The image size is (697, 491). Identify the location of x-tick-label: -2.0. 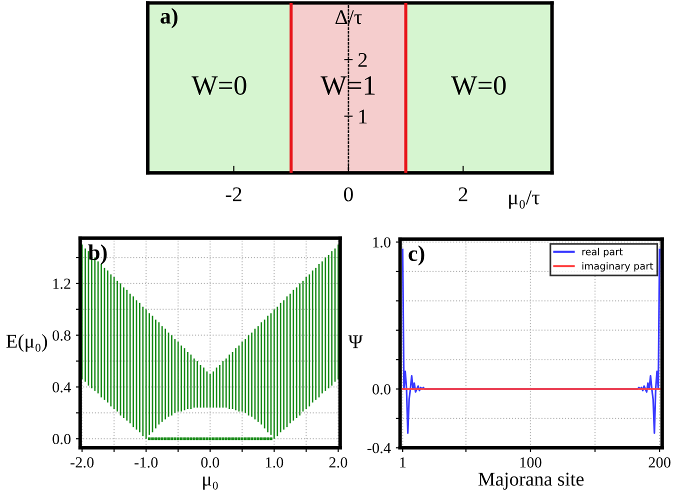
(82, 462).